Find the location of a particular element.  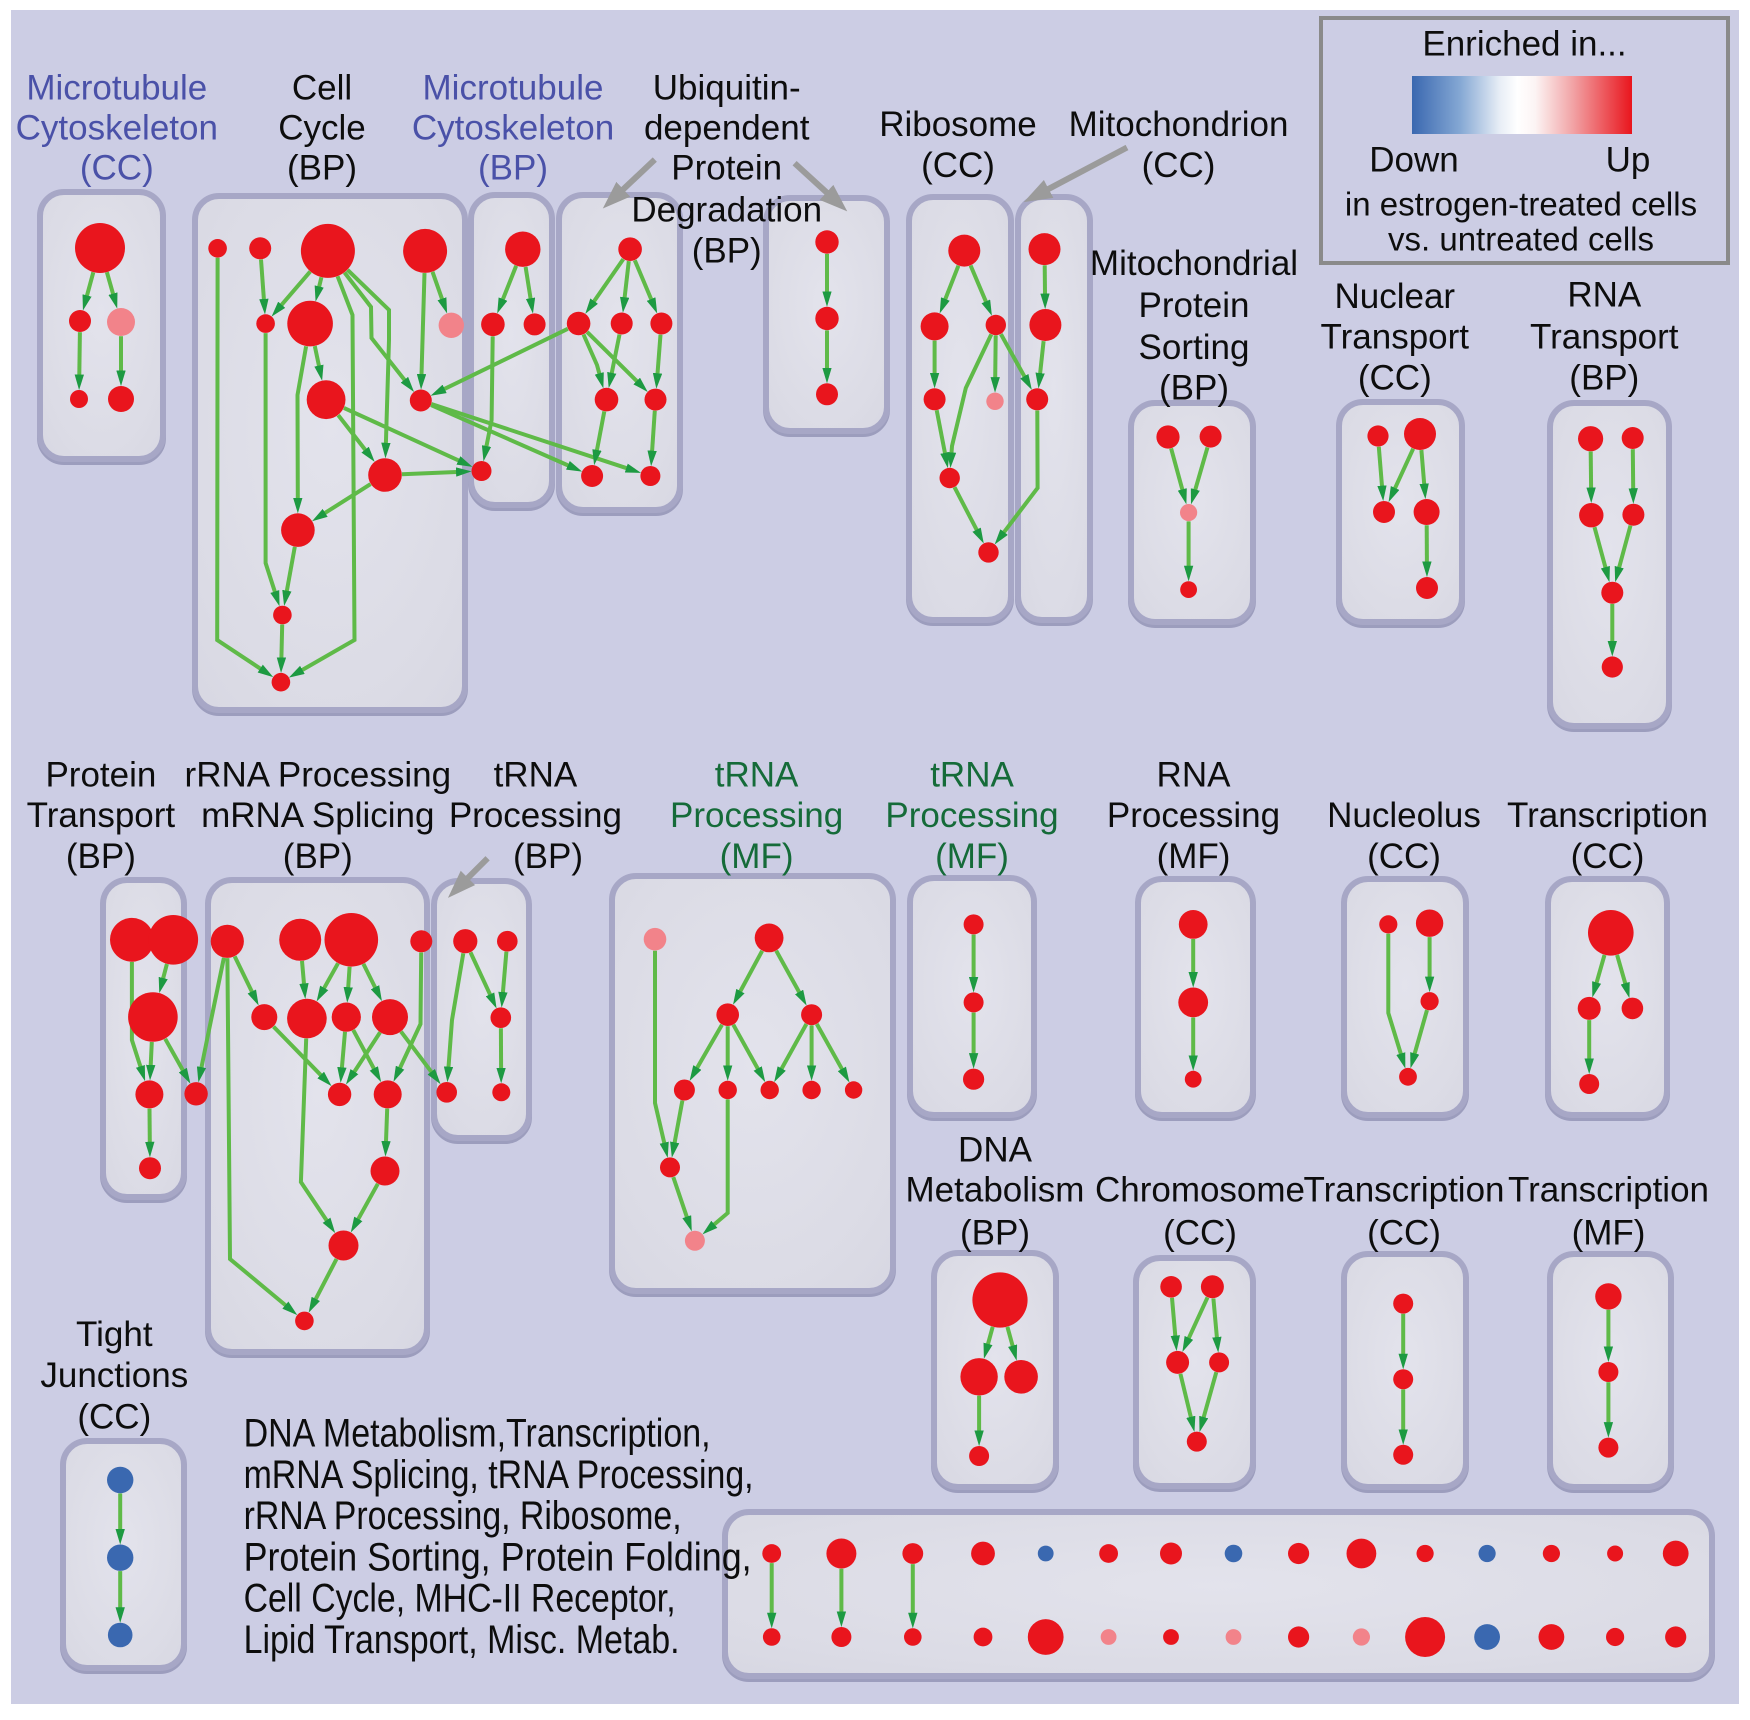

svg-text: Down is located at coordinates (1413, 160).